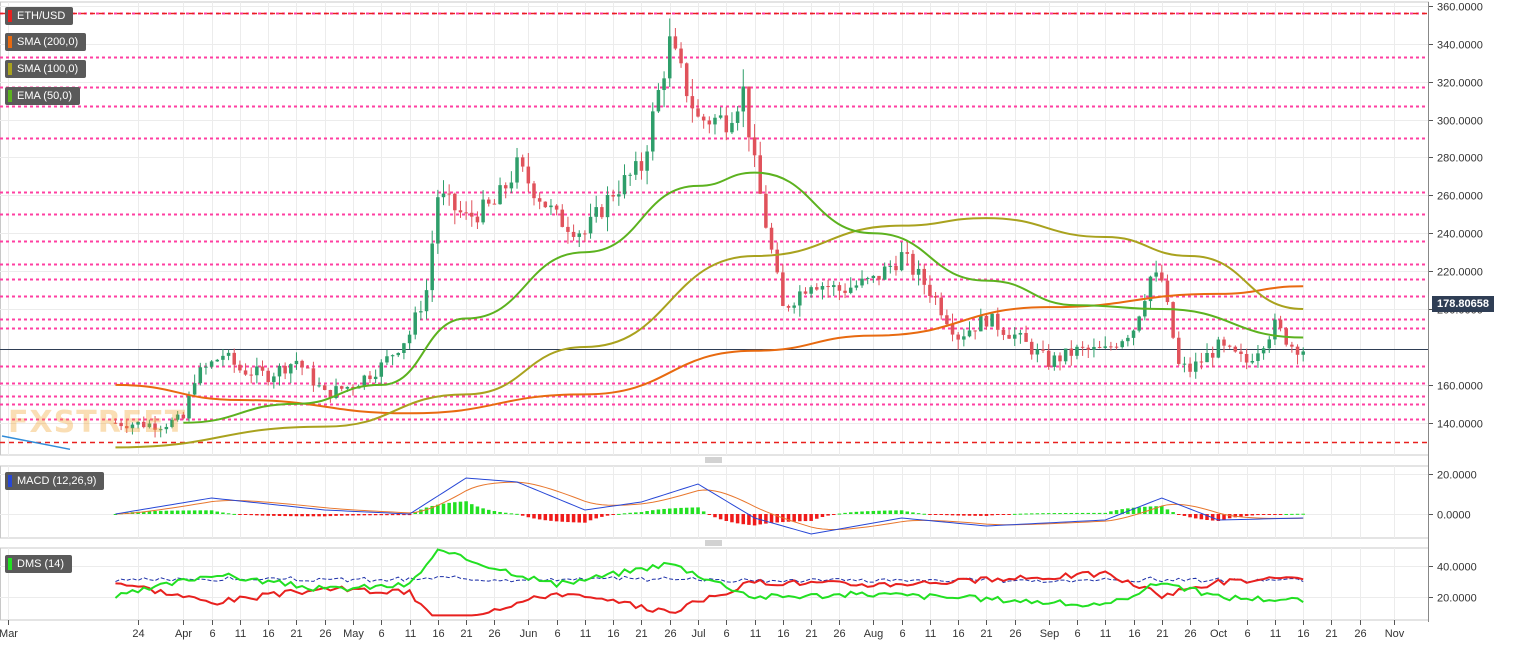 The width and height of the screenshot is (1519, 647). What do you see at coordinates (43, 96) in the screenshot?
I see `legend-ema50: EMA (50,0)` at bounding box center [43, 96].